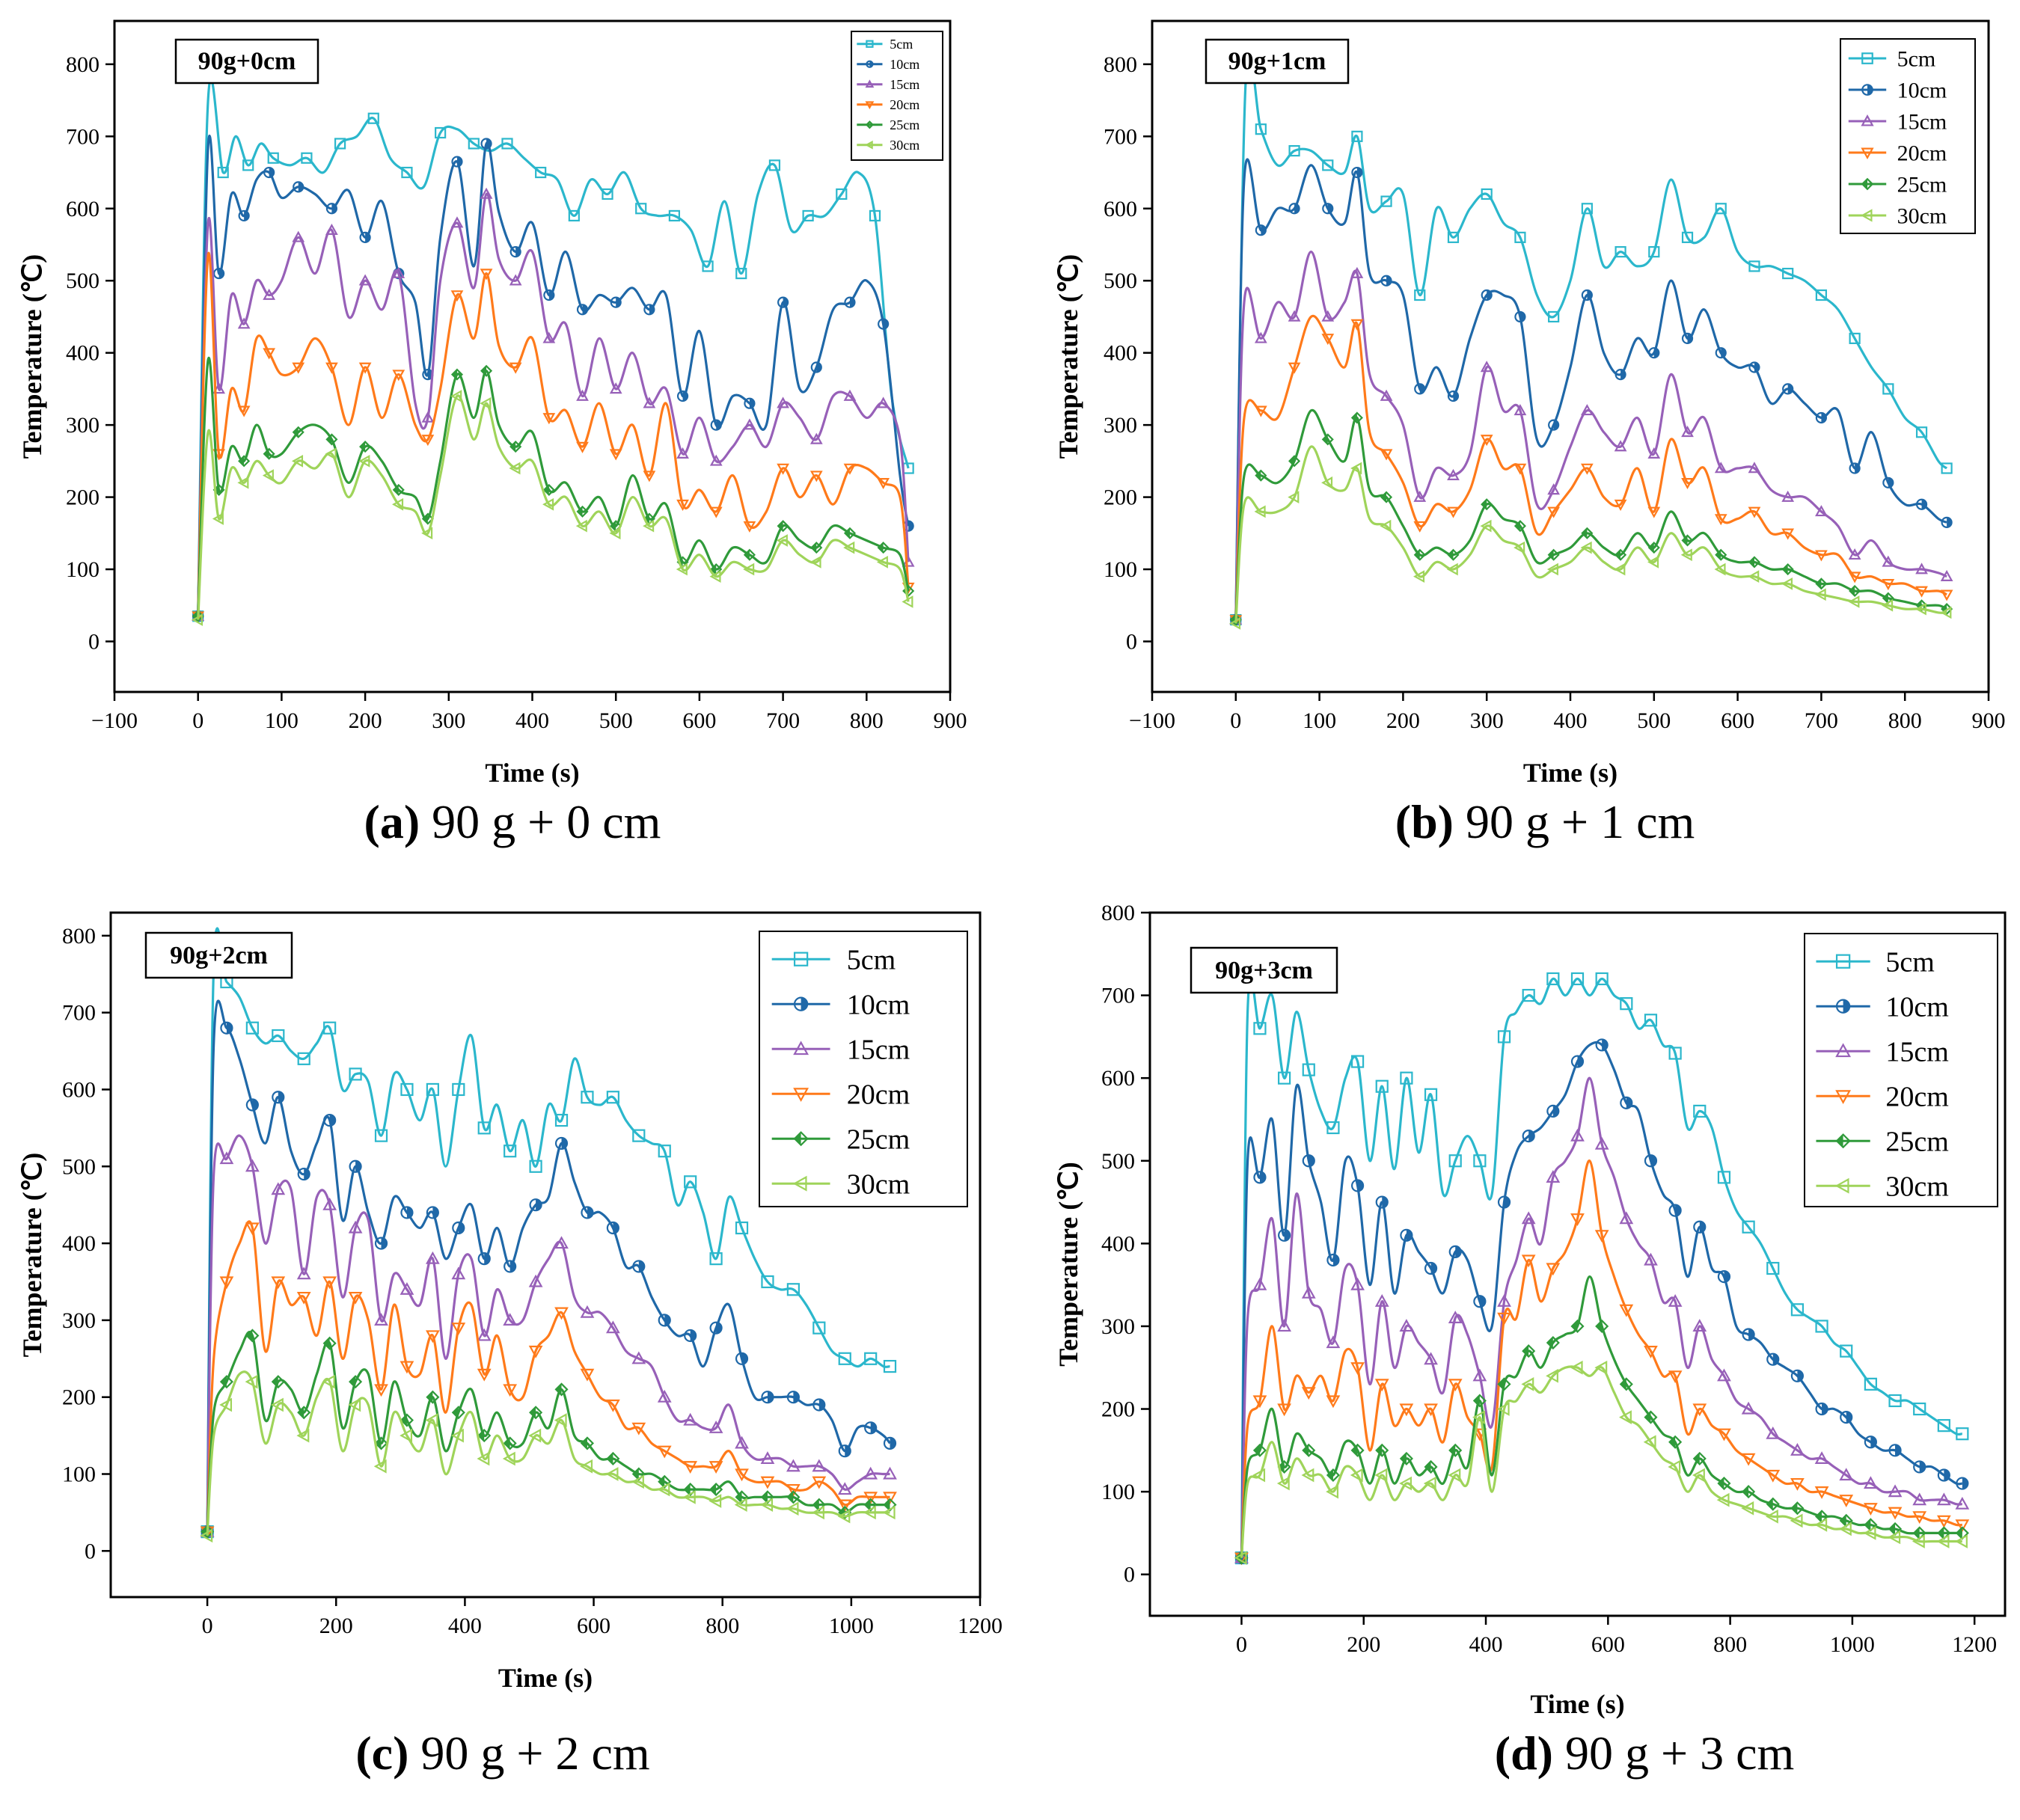 This screenshot has height=1820, width=2020. What do you see at coordinates (868, 124) in the screenshot?
I see `legend-marker-25cm-fill` at bounding box center [868, 124].